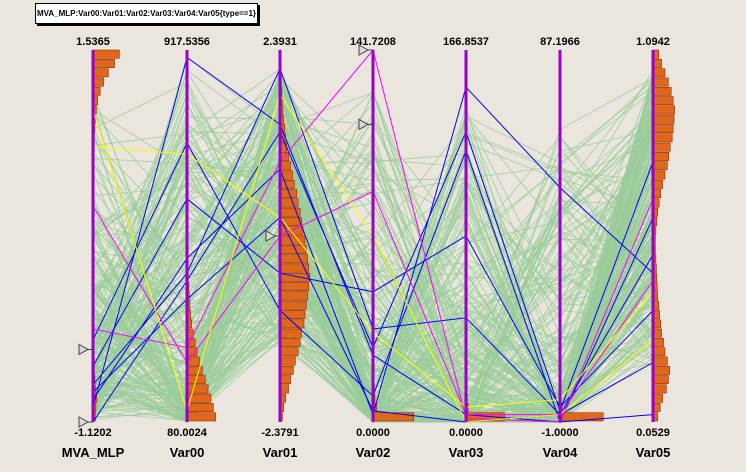  Describe the element at coordinates (559, 433) in the screenshot. I see `axis-min-label-var04: -1.0000` at that location.